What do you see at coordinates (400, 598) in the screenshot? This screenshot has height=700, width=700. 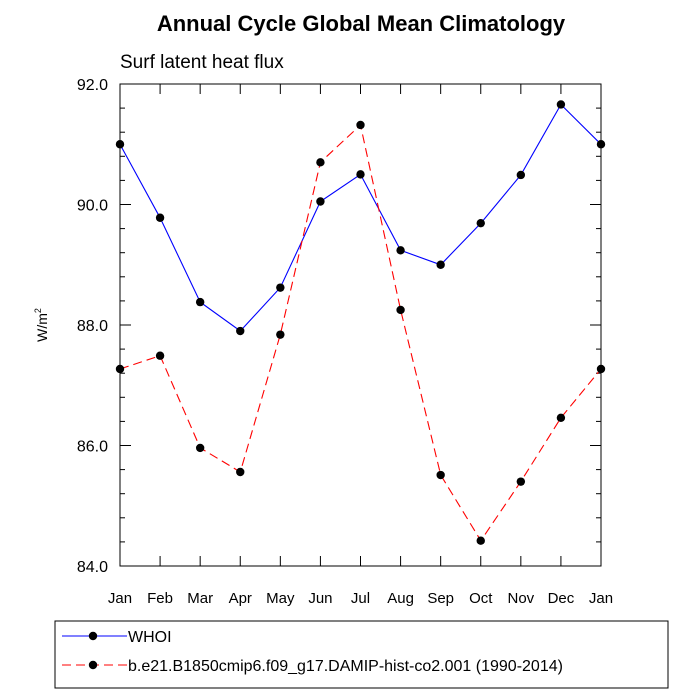 I see `x-tick-label: Aug` at bounding box center [400, 598].